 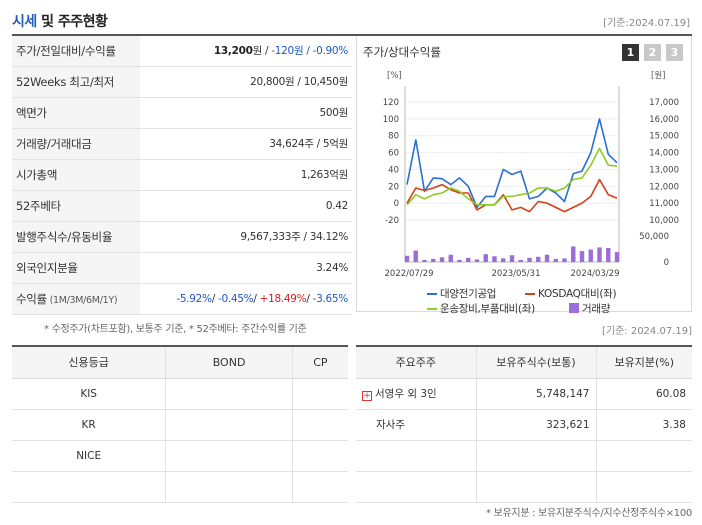 What do you see at coordinates (319, 363) in the screenshot?
I see `credit-column-header: CP` at bounding box center [319, 363].